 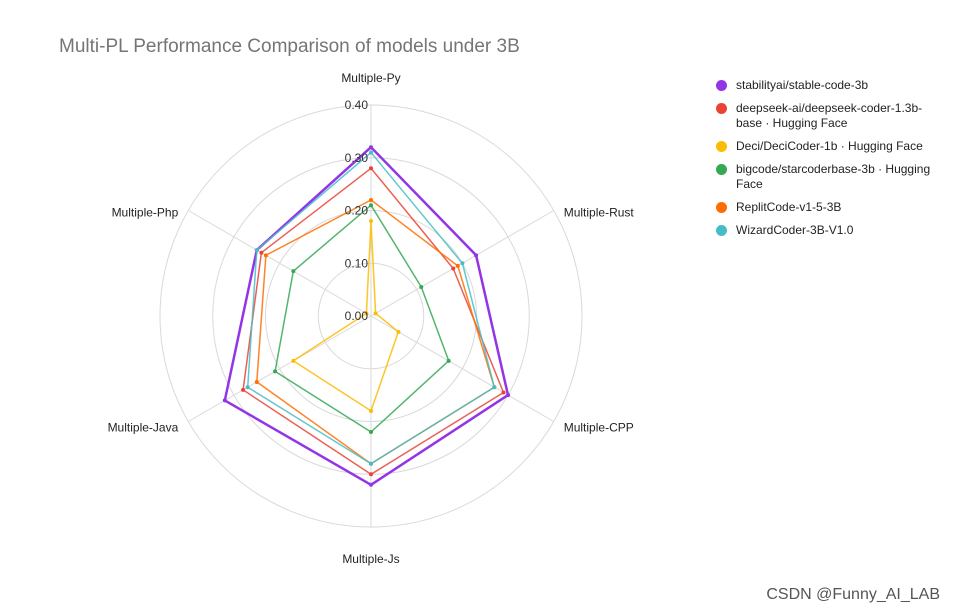 I want to click on watermark: CSDN @Funny_AI_LAB, so click(x=853, y=594).